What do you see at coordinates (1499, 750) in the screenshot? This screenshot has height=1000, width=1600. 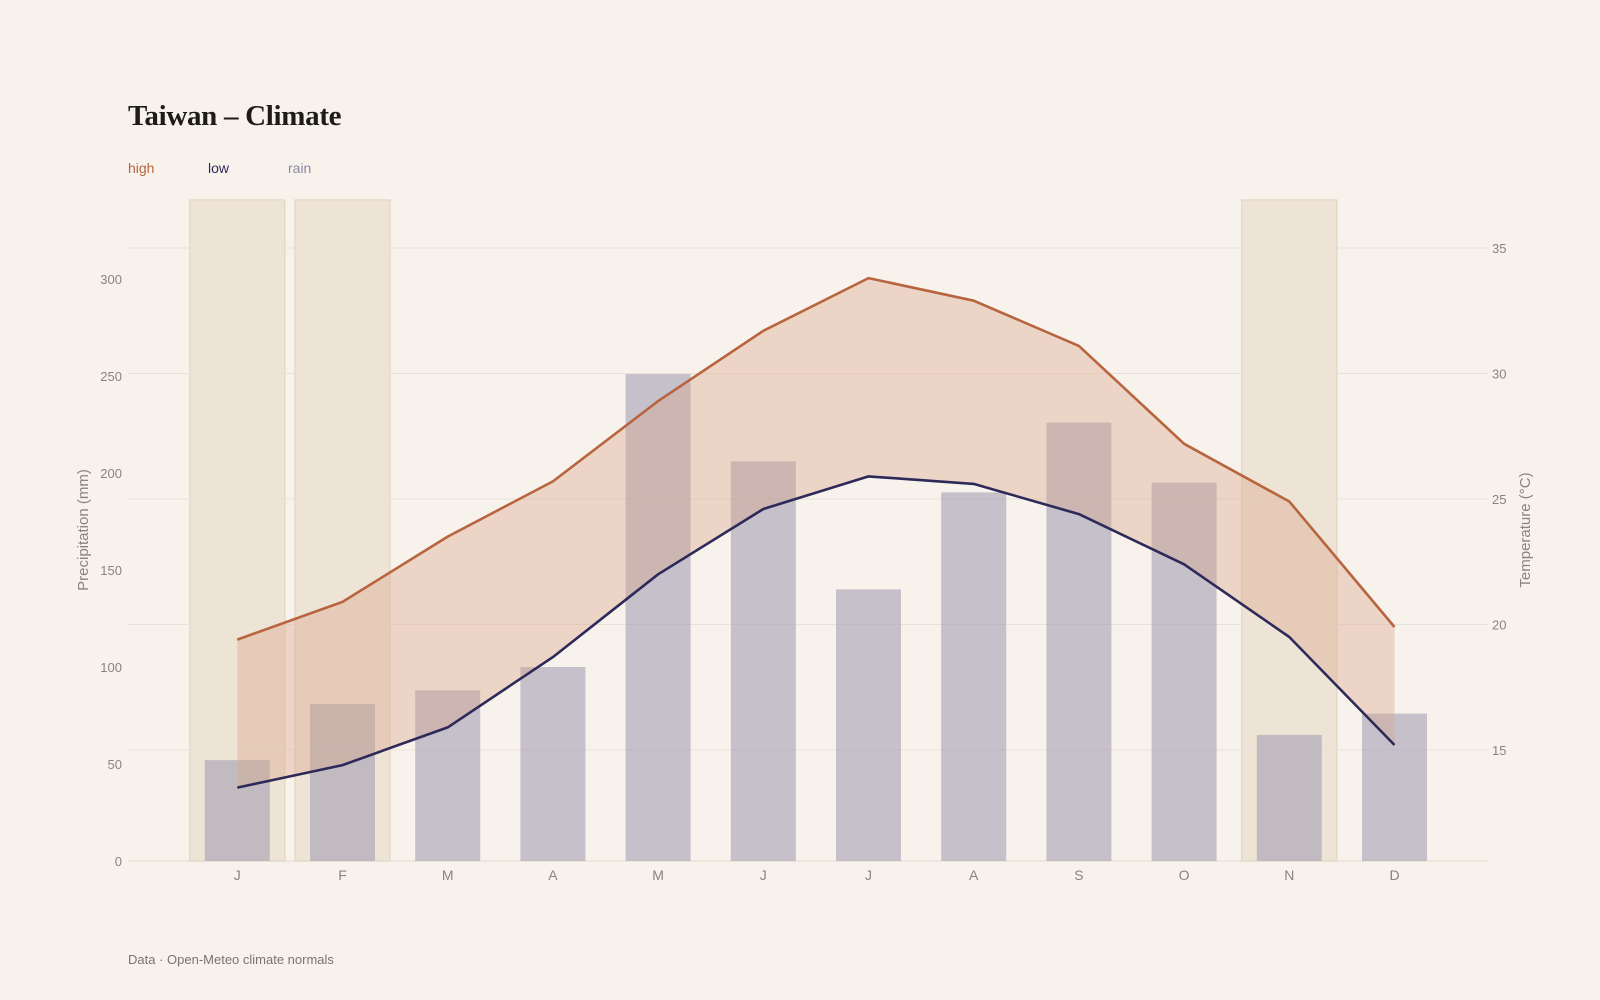 I see `y-right-tick-label: 15` at bounding box center [1499, 750].